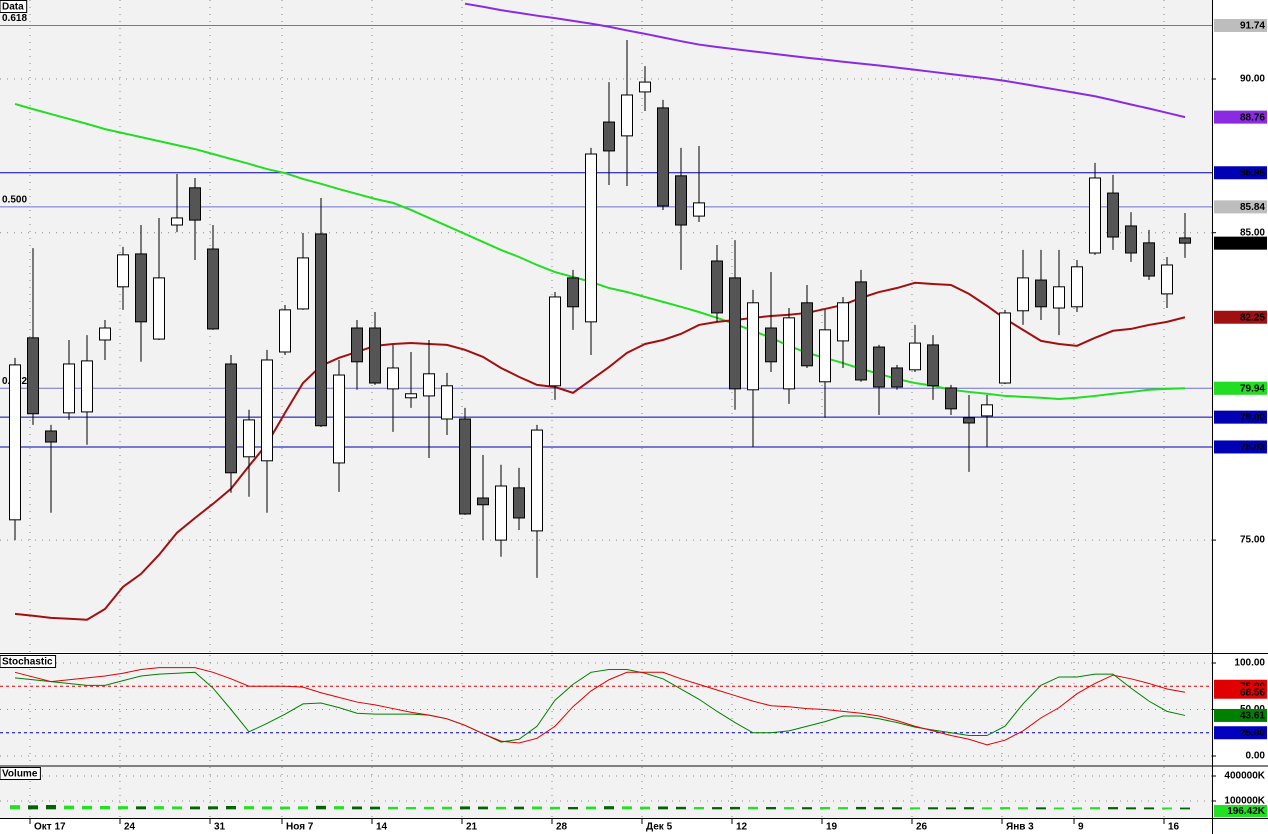 This screenshot has width=1268, height=834. I want to click on level-label: 91.74, so click(1252, 26).